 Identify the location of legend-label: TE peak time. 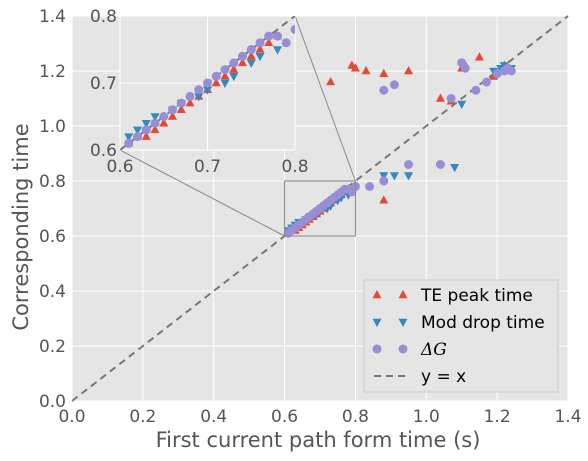
(476, 296).